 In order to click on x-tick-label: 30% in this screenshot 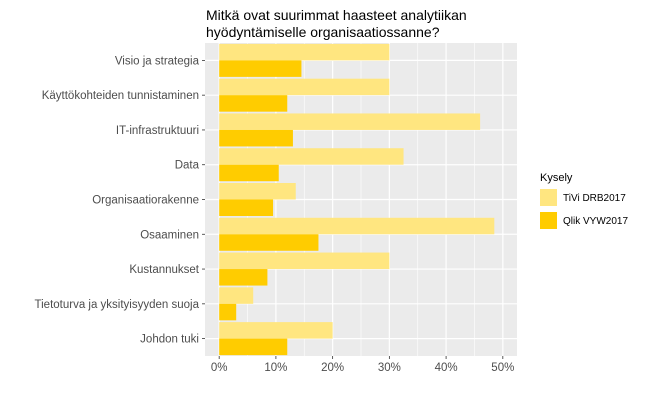, I will do `click(389, 368)`.